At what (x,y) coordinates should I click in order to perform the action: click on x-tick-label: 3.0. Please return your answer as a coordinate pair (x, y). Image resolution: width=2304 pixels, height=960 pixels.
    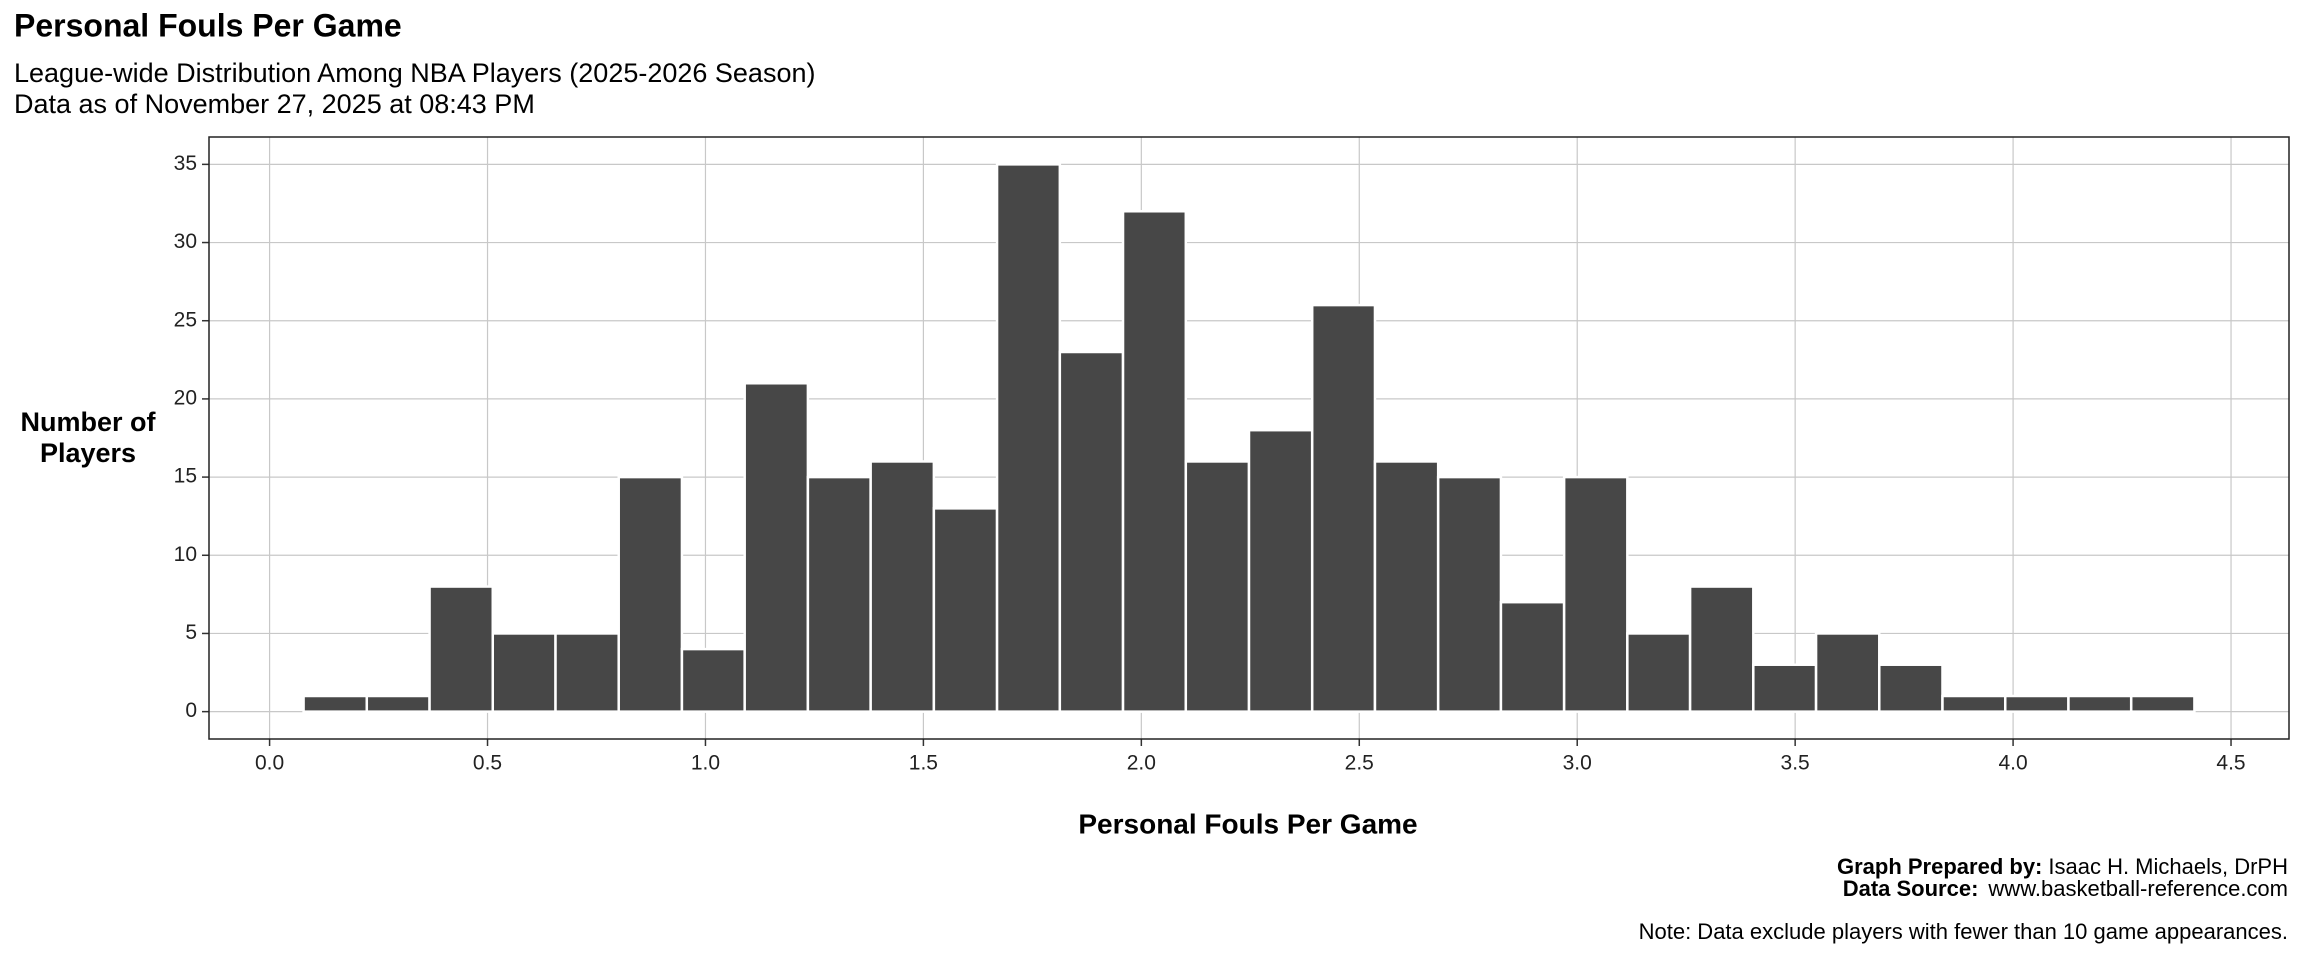
    Looking at the image, I should click on (1577, 763).